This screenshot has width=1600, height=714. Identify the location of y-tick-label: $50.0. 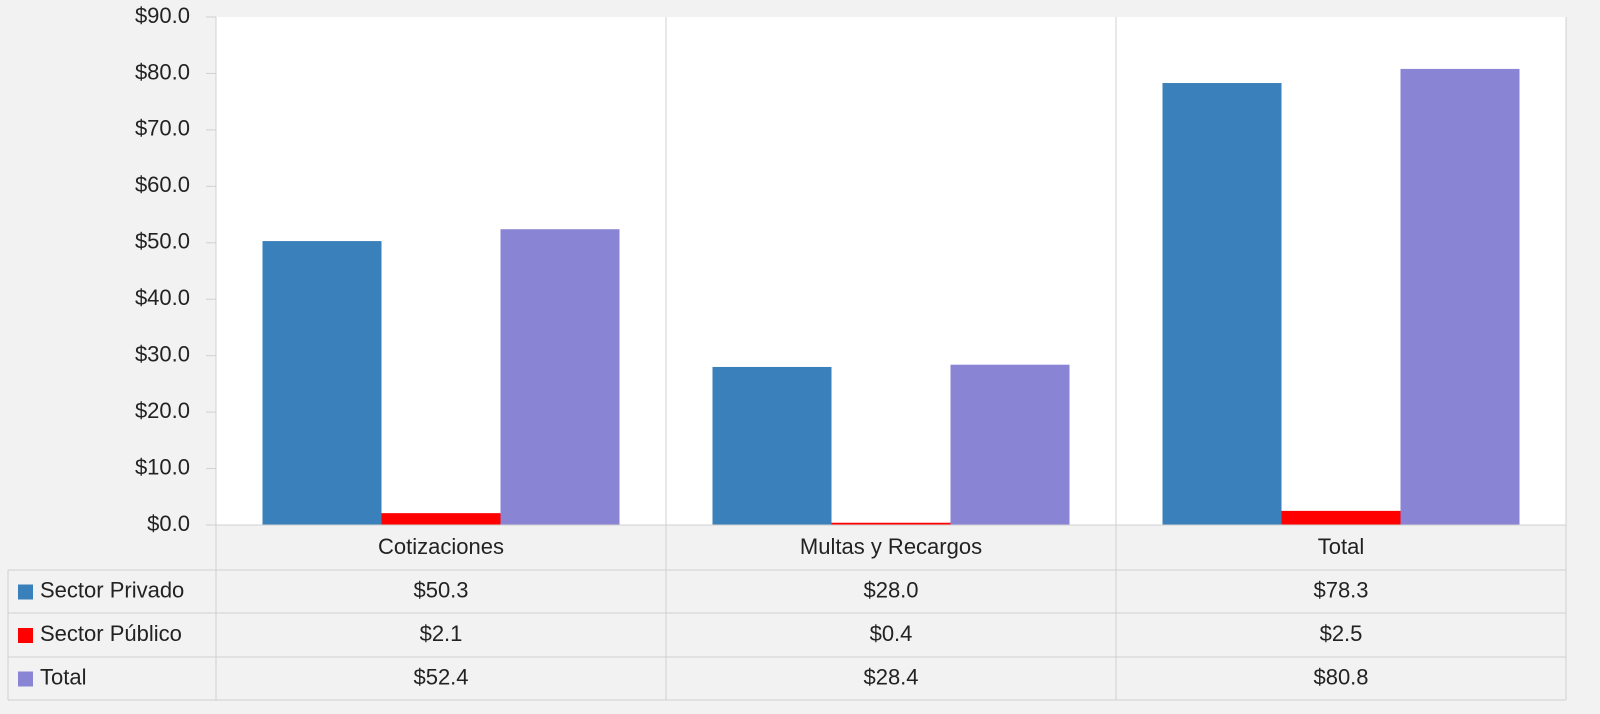
(162, 241).